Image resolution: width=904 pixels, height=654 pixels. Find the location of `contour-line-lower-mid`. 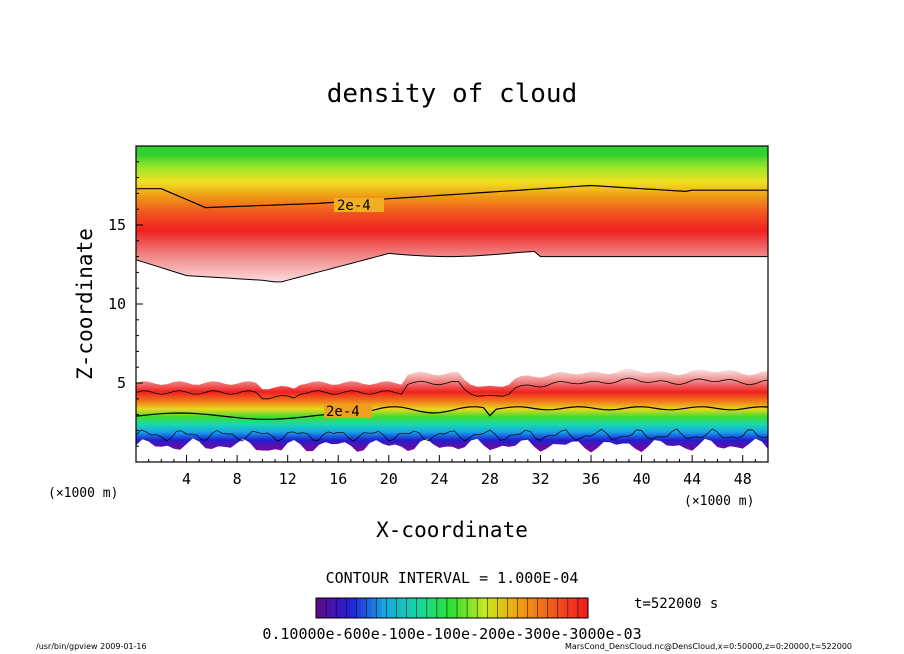

contour-line-lower-mid is located at coordinates (452, 413).